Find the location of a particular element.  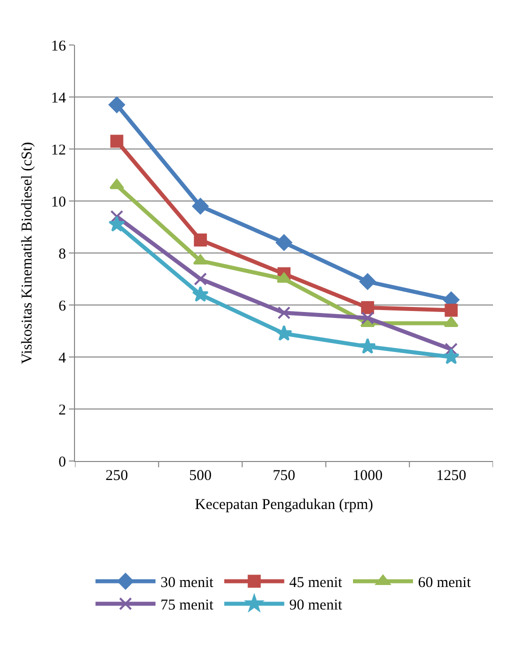

y-tick-label: 2 is located at coordinates (62, 410).